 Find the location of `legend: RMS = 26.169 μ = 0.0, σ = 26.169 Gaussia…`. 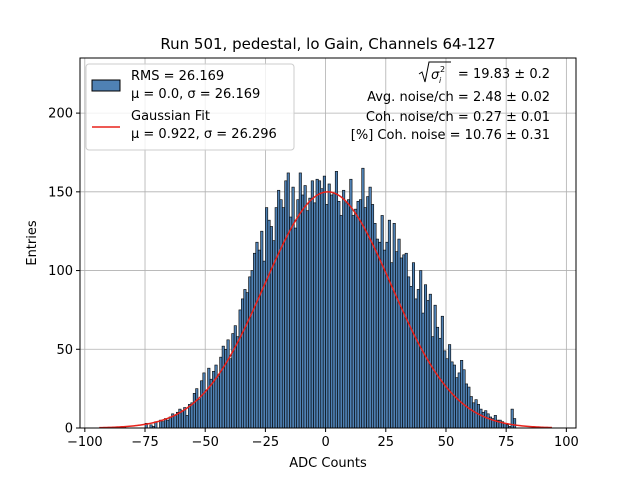

legend: RMS = 26.169 μ = 0.0, σ = 26.169 Gaussia… is located at coordinates (190, 107).